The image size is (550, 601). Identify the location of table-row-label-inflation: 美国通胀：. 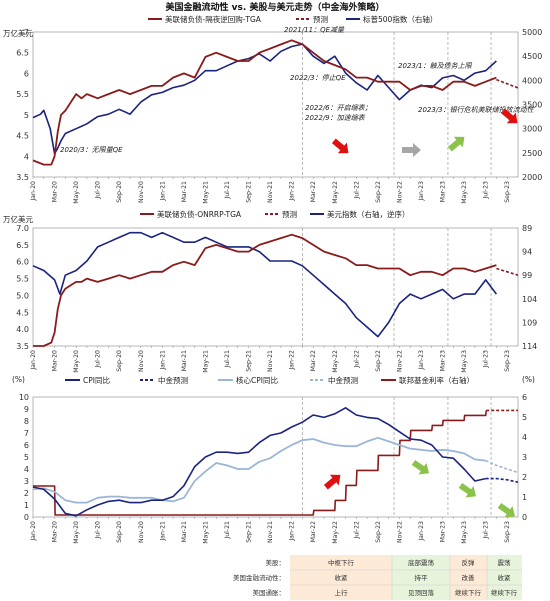
(269, 592).